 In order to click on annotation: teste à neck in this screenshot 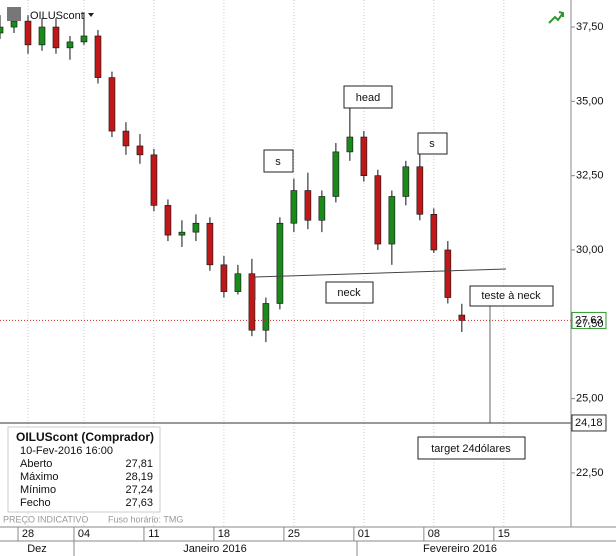, I will do `click(511, 296)`.